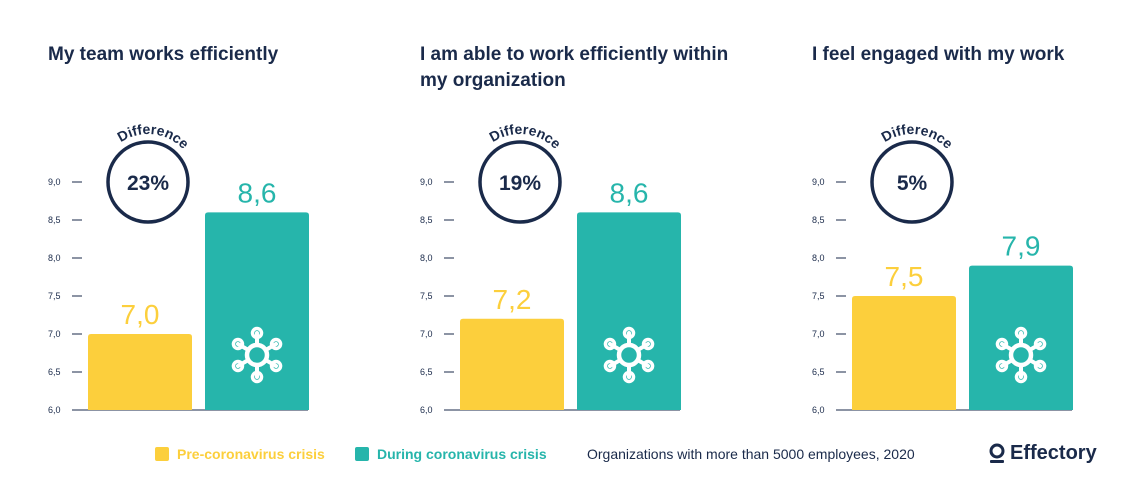  Describe the element at coordinates (1021, 246) in the screenshot. I see `data-label: 7,9` at that location.